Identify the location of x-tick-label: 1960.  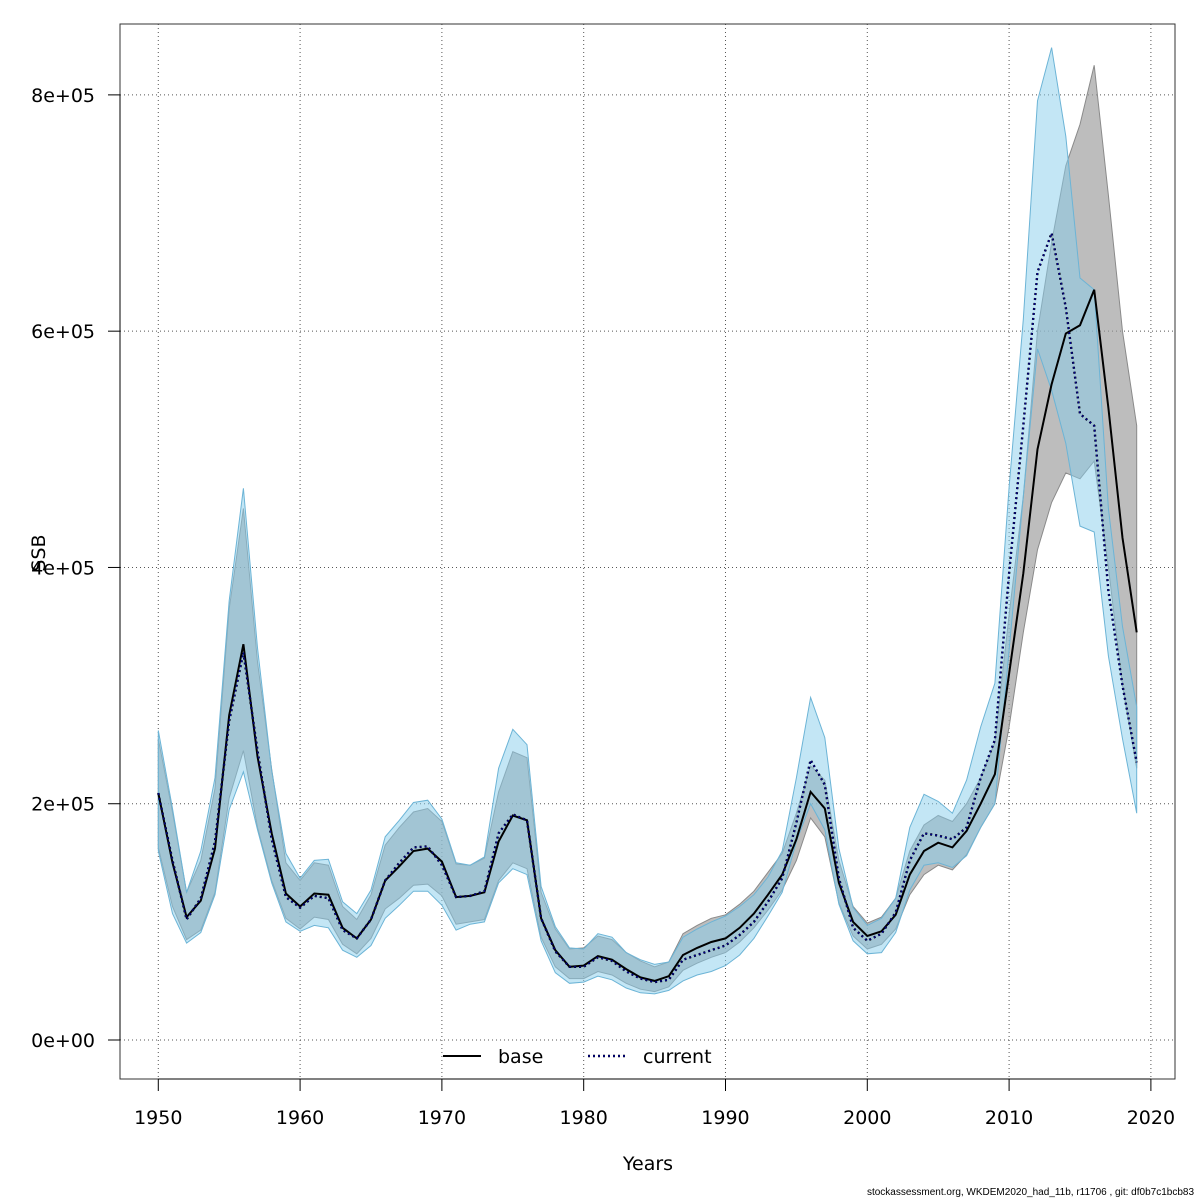
(300, 1118).